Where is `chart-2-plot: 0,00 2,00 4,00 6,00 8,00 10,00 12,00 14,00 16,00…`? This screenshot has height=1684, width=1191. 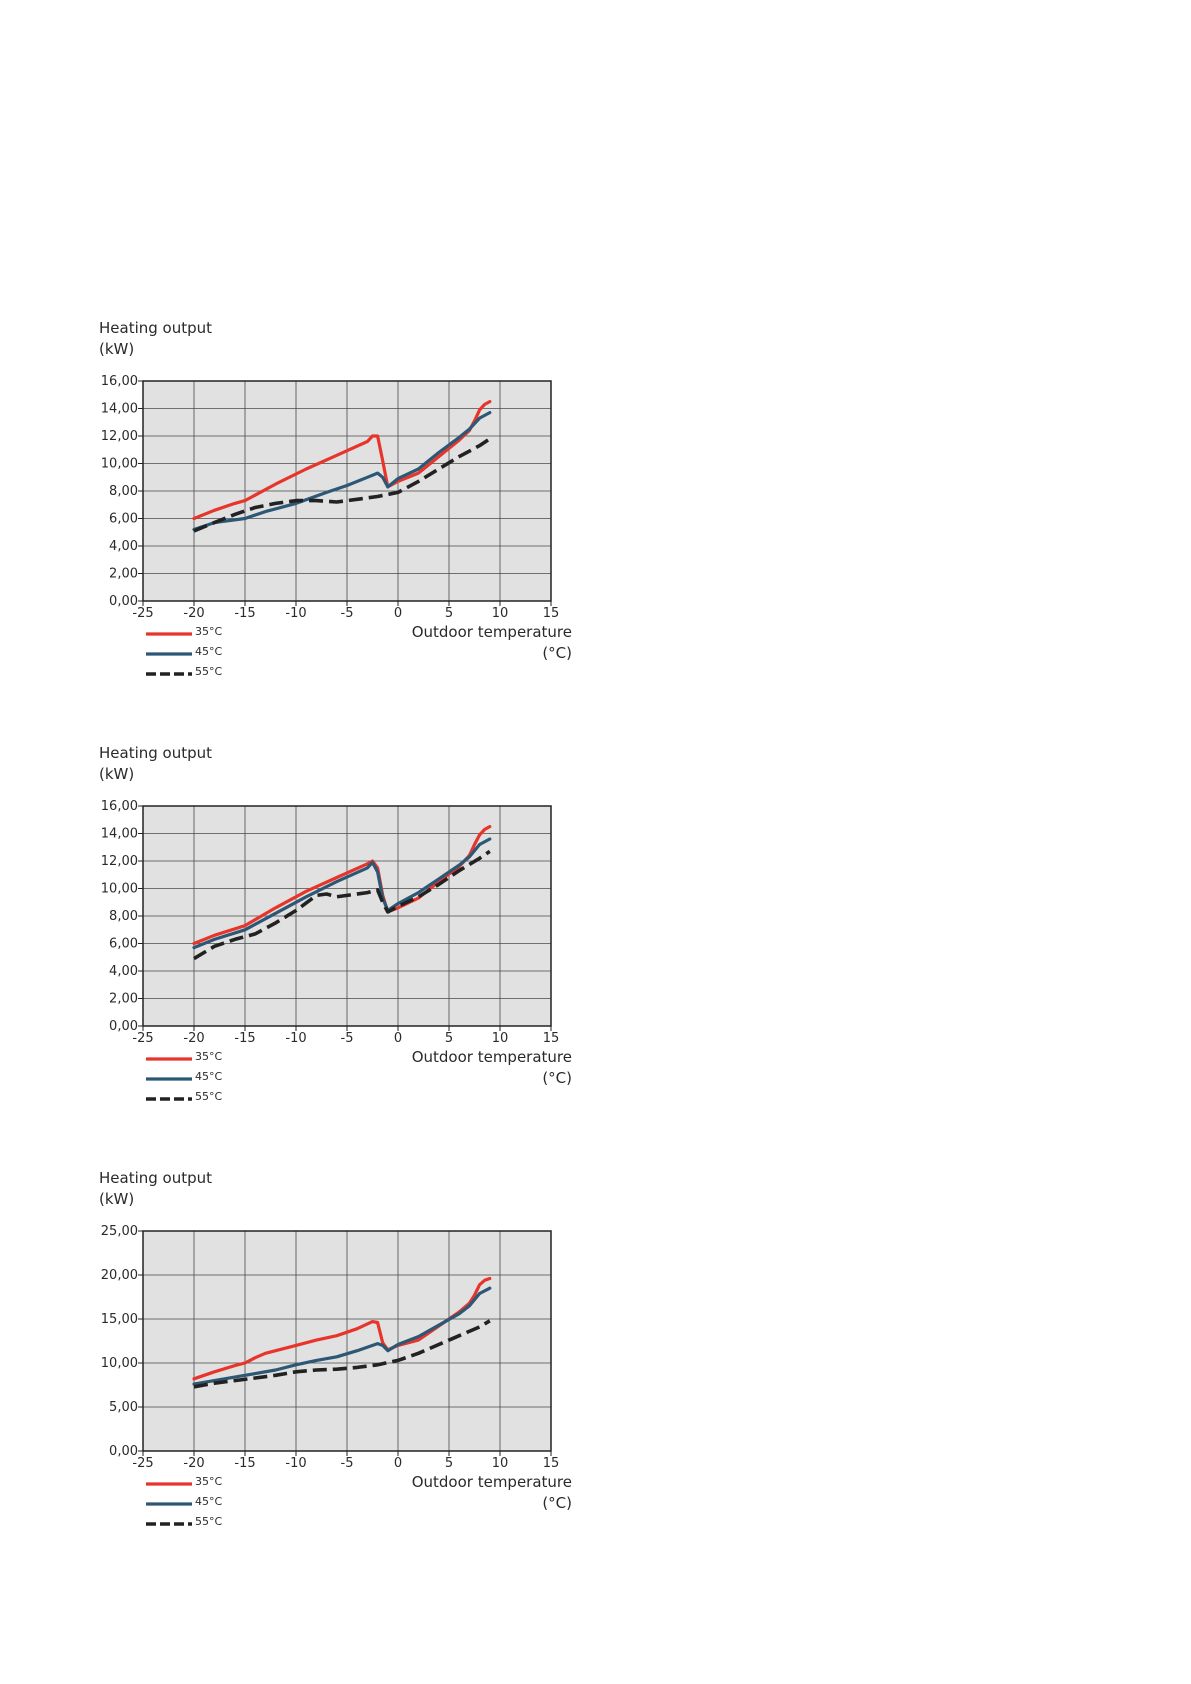 chart-2-plot: 0,00 2,00 4,00 6,00 8,00 10,00 12,00 14,00 16,00… is located at coordinates (330, 922).